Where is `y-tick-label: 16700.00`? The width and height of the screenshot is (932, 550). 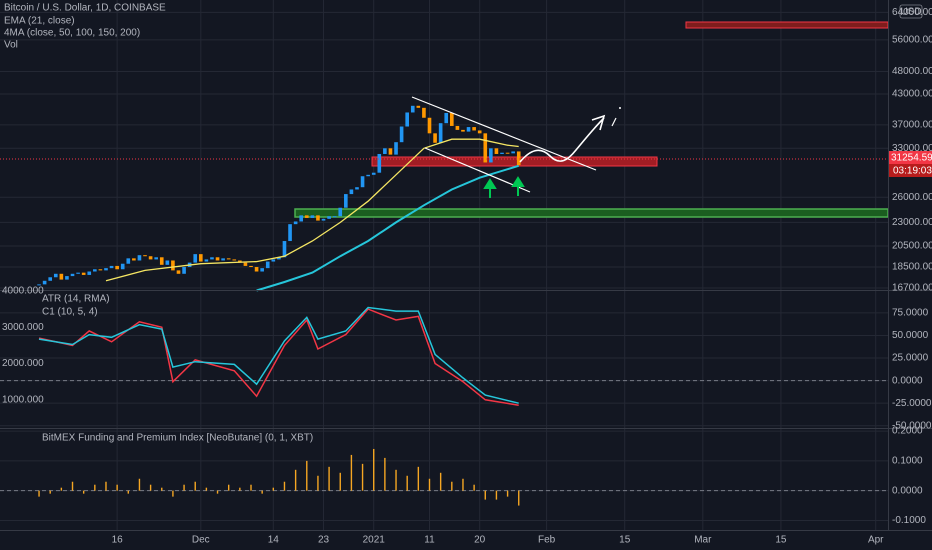 y-tick-label: 16700.00 is located at coordinates (912, 288).